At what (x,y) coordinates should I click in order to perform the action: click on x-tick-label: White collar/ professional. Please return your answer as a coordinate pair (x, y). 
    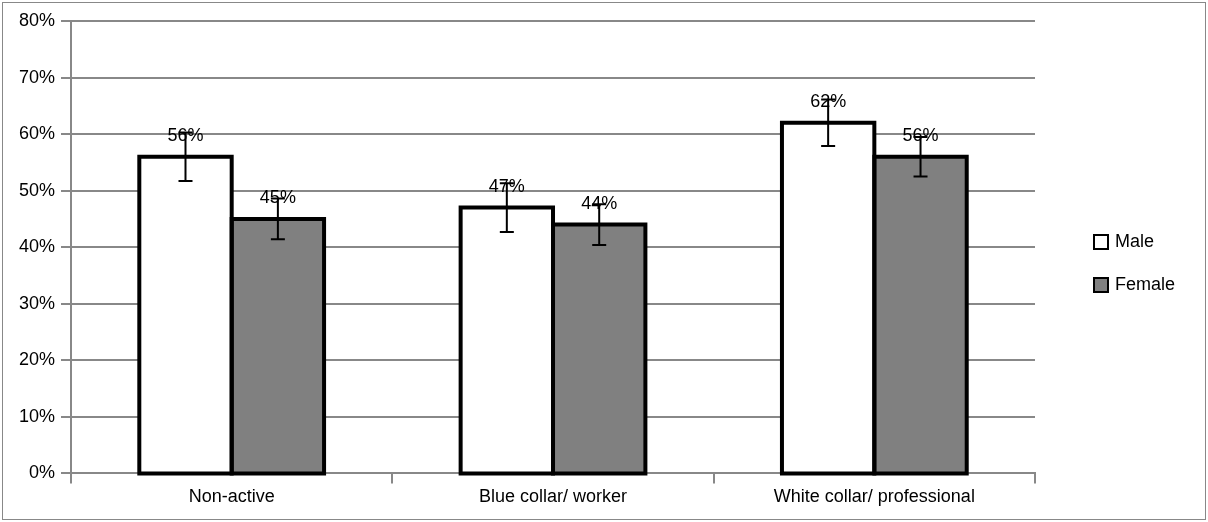
    Looking at the image, I should click on (874, 496).